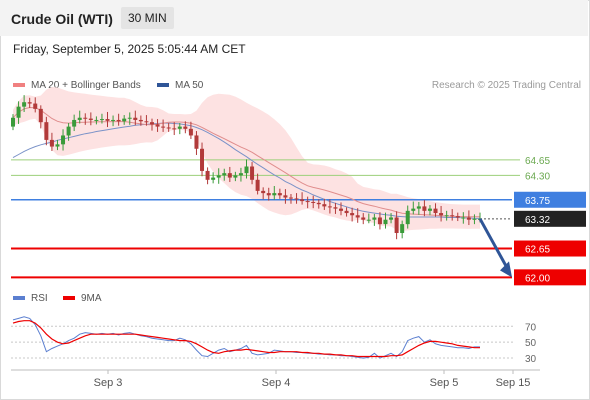 This screenshot has width=590, height=400. What do you see at coordinates (506, 269) in the screenshot?
I see `forecast-arrow-head` at bounding box center [506, 269].